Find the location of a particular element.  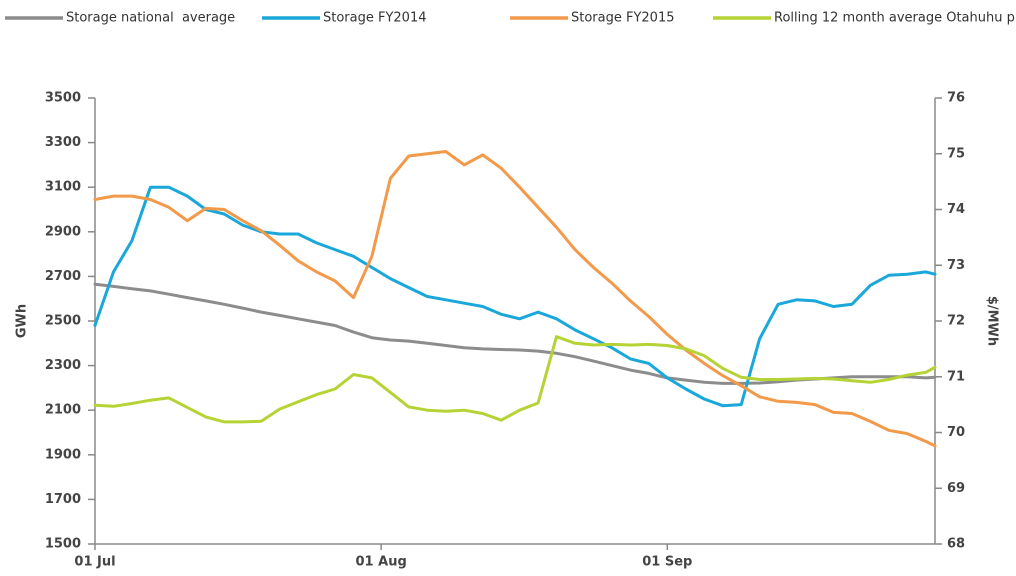

y-axis-label: GWh is located at coordinates (22, 321).